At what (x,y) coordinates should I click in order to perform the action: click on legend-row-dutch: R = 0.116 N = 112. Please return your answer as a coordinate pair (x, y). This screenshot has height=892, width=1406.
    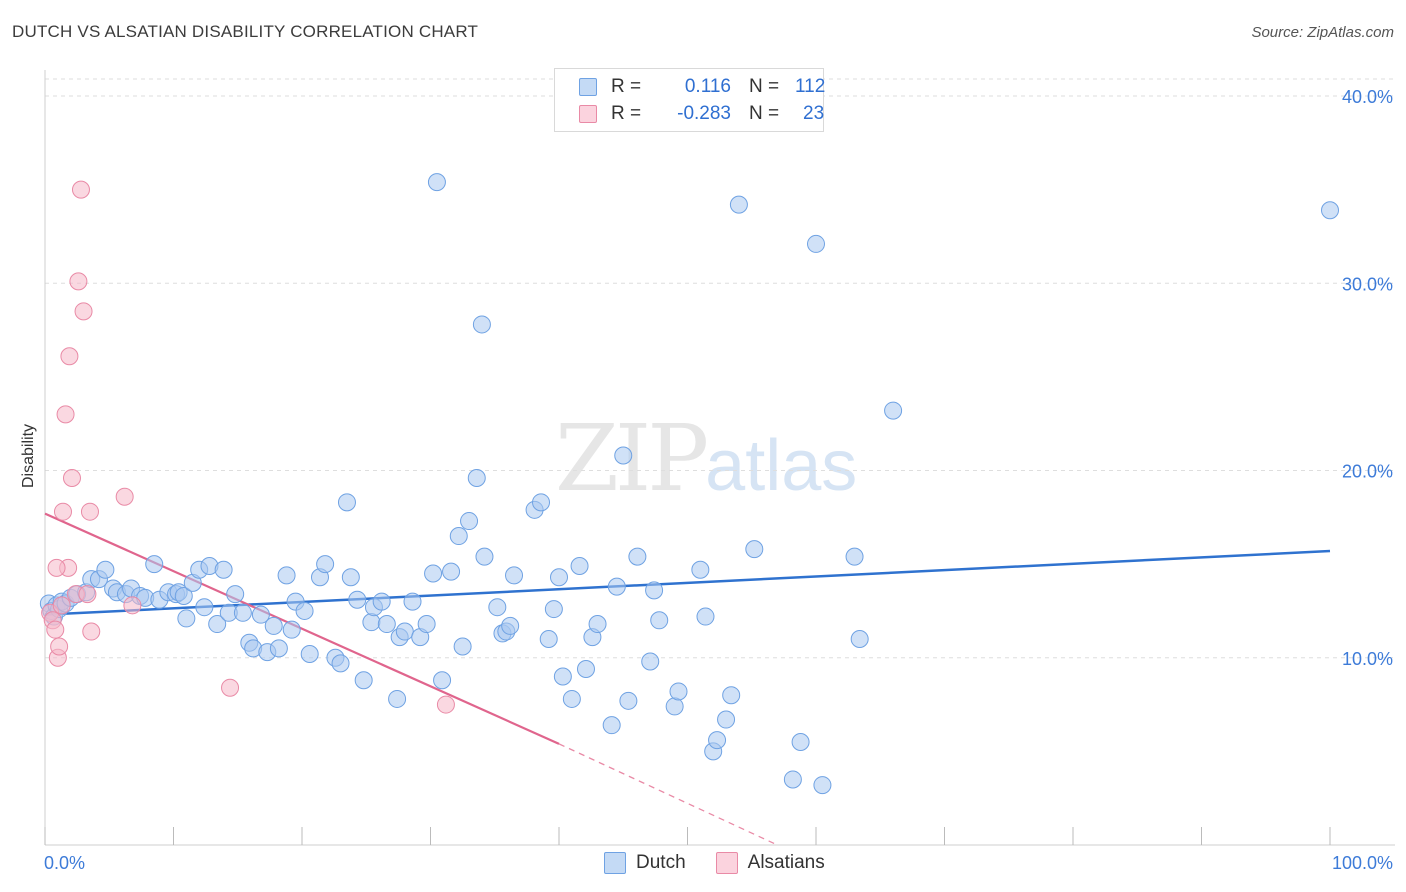
    Looking at the image, I should click on (690, 87).